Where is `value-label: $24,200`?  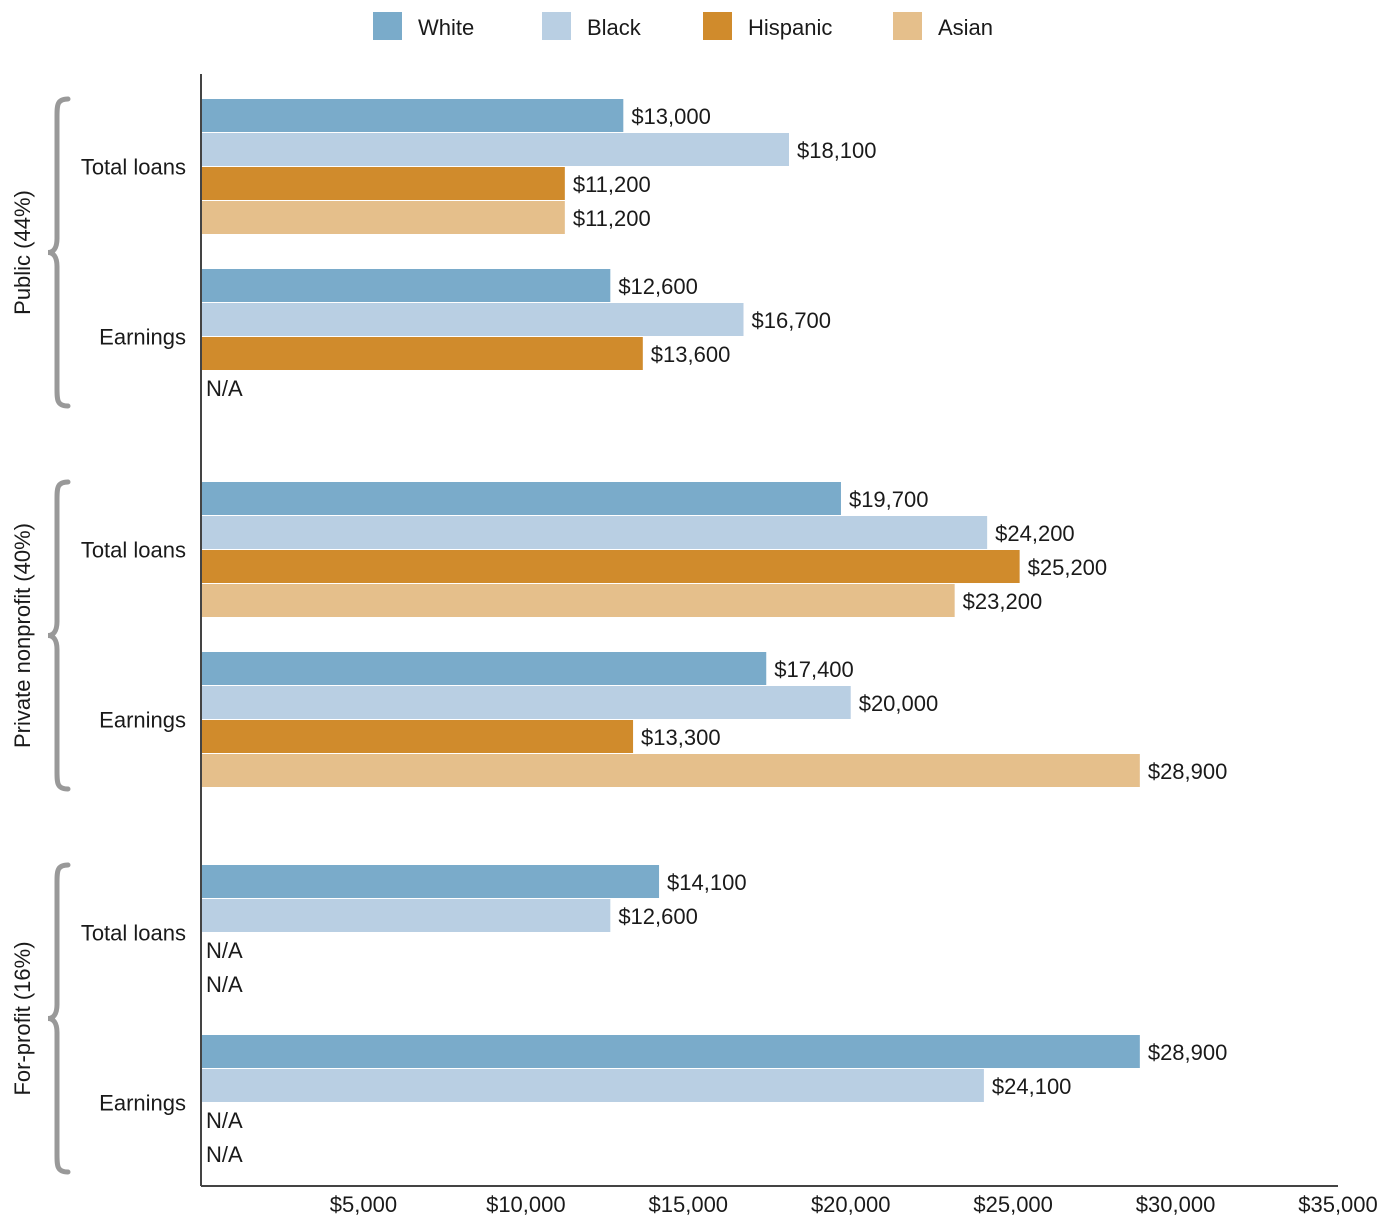
value-label: $24,200 is located at coordinates (1035, 533).